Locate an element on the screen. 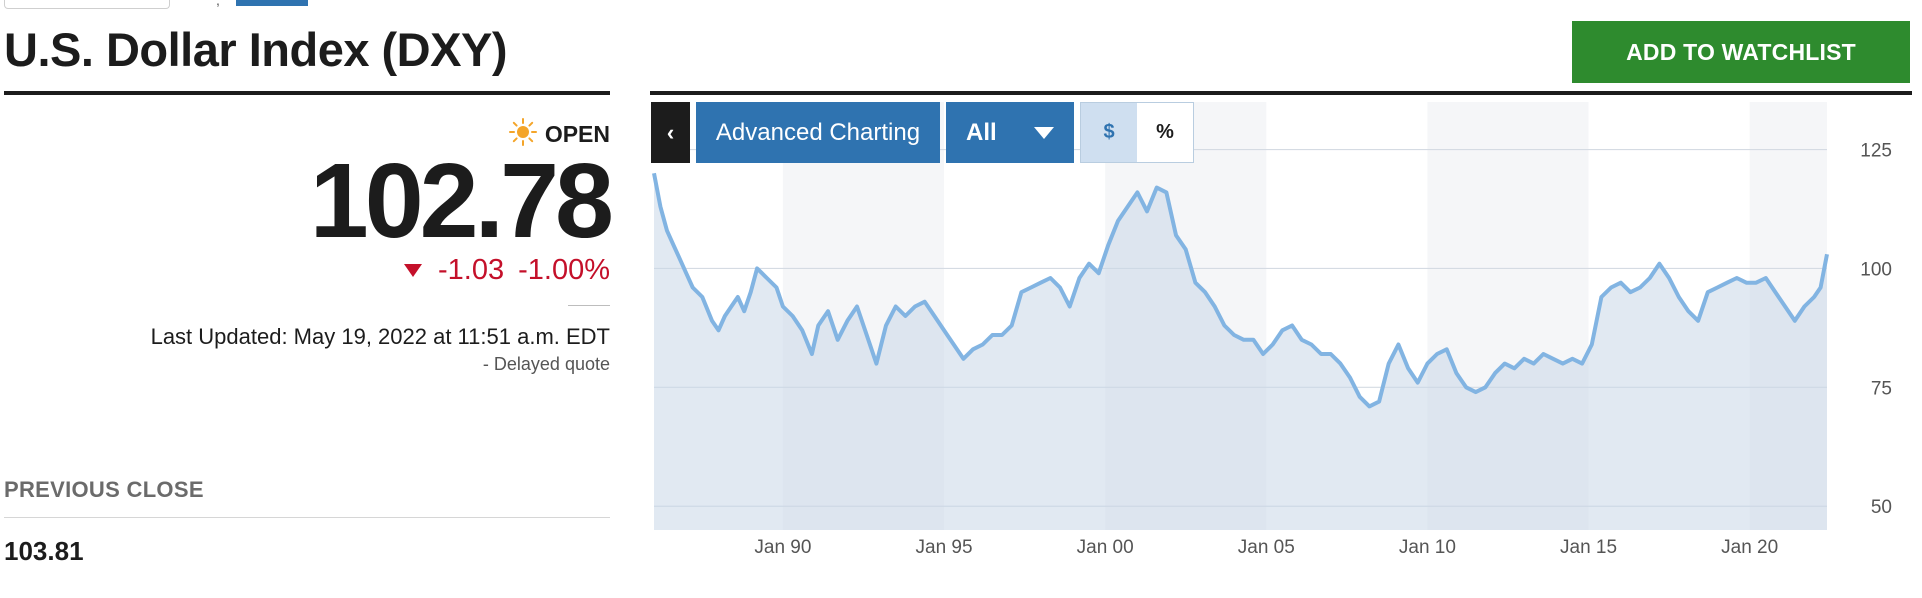 This screenshot has width=1922, height=598. chart-toolbar: ‹ Advanced Charting All $ % is located at coordinates (922, 132).